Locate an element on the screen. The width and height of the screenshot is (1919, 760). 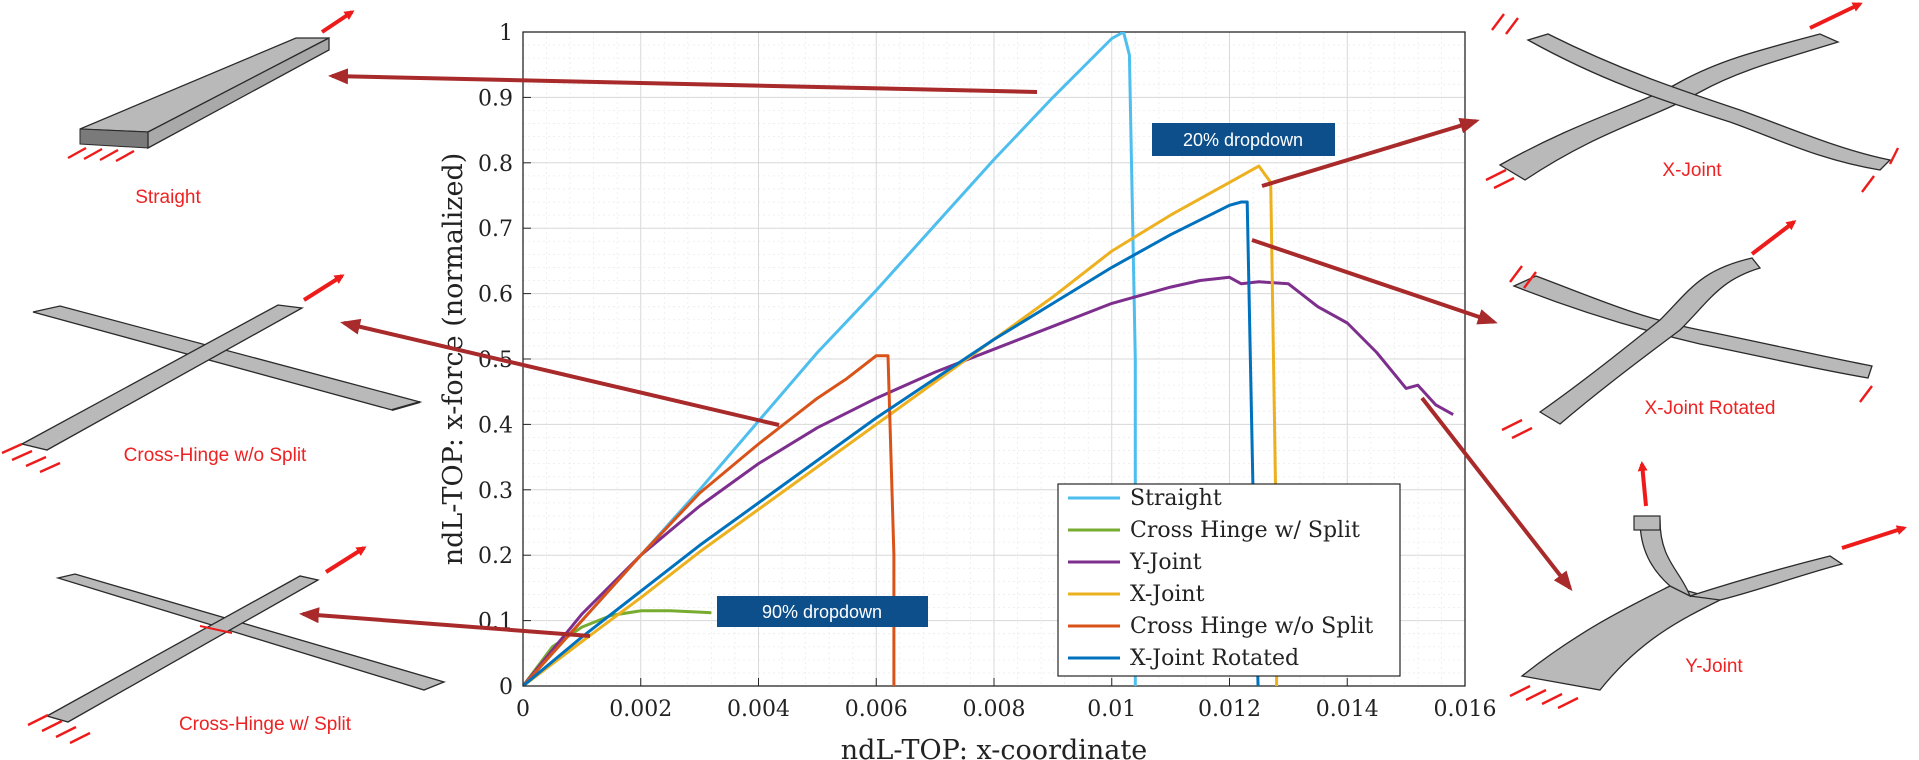
y-joint-pull-arrow-right is located at coordinates (1874, 537).